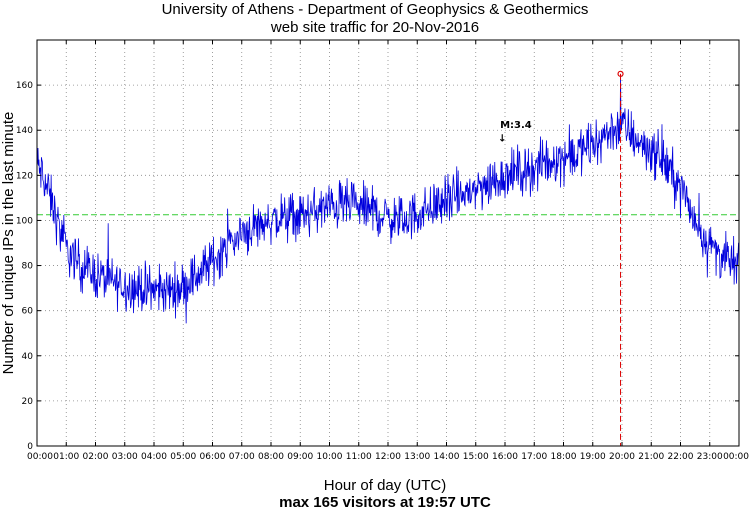 The image size is (750, 511). I want to click on x-tick-label: 07:00, so click(242, 457).